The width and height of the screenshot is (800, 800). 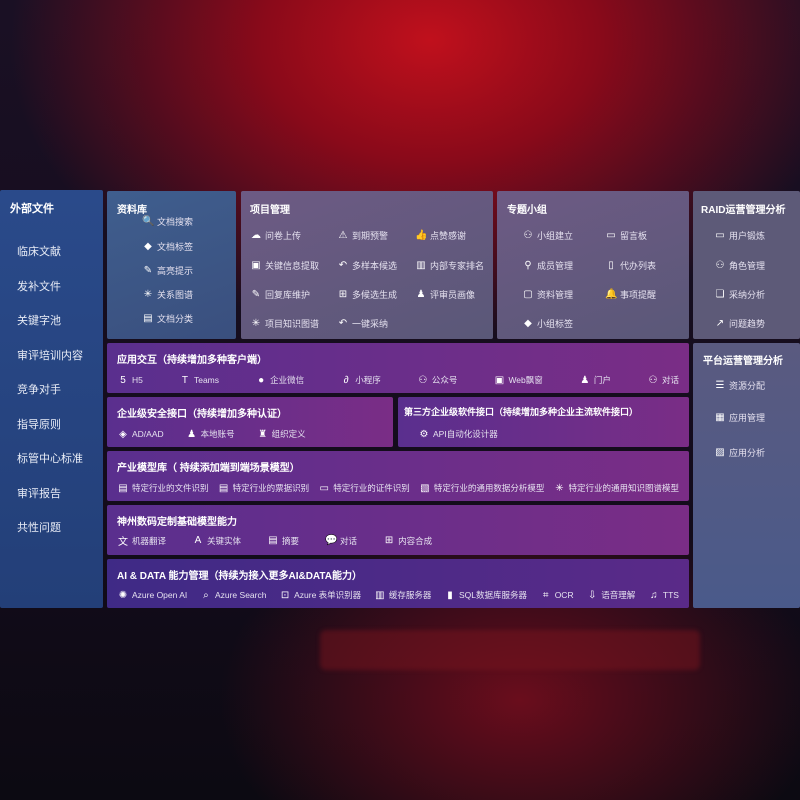 What do you see at coordinates (167, 318) in the screenshot?
I see `library-item: ▤ 文档分类` at bounding box center [167, 318].